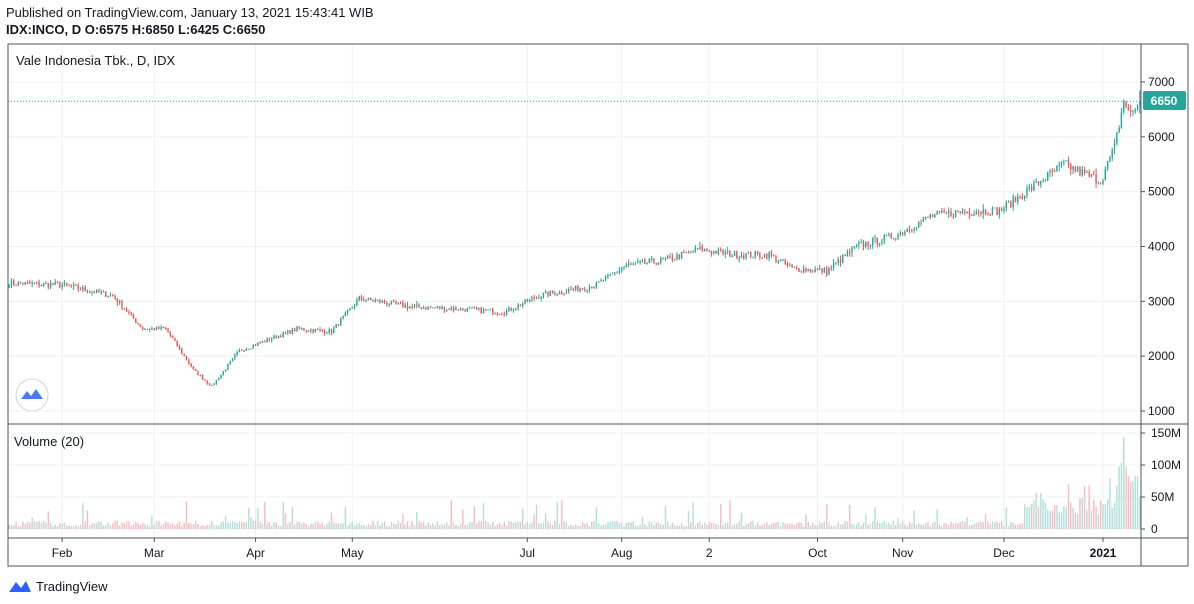 The image size is (1194, 604). What do you see at coordinates (58, 586) in the screenshot?
I see `footer-brand: TradingView` at bounding box center [58, 586].